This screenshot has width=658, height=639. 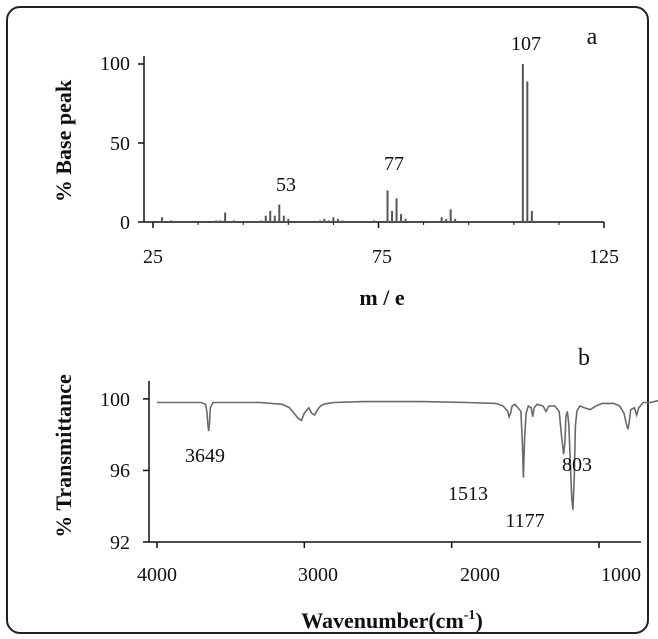 I want to click on b-y-axis-title: % Transmittance, so click(x=63, y=456).